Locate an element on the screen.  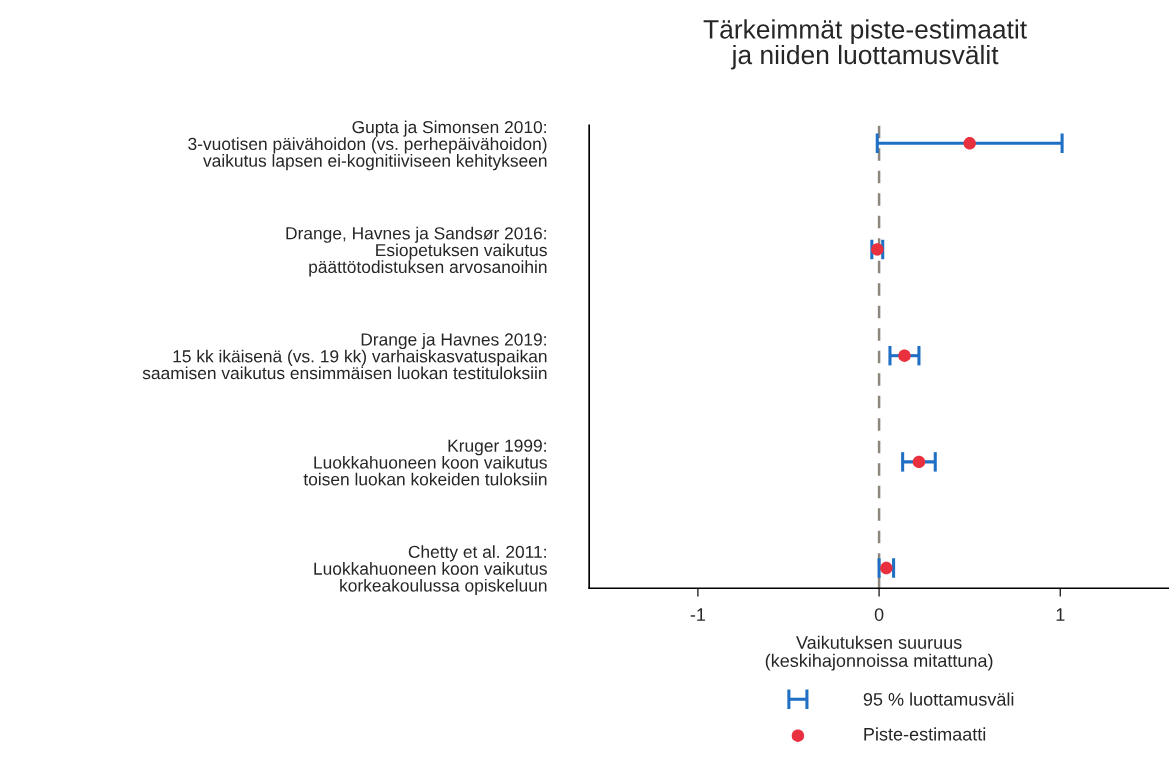
x-tick-label: 1 is located at coordinates (1060, 614).